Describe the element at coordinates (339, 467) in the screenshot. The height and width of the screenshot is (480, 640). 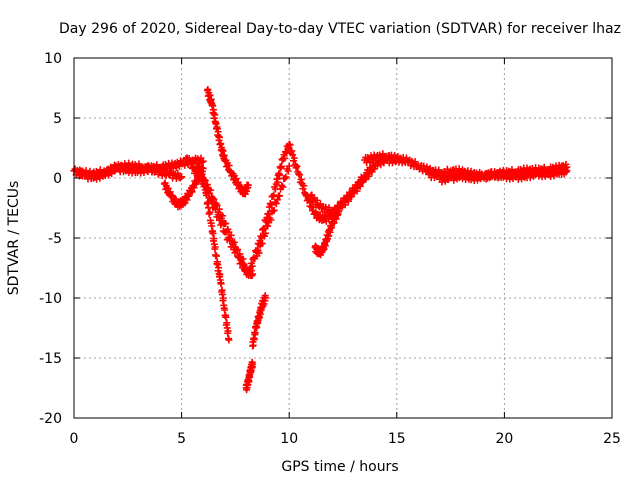
I see `x-axis-label: GPS time / hours` at that location.